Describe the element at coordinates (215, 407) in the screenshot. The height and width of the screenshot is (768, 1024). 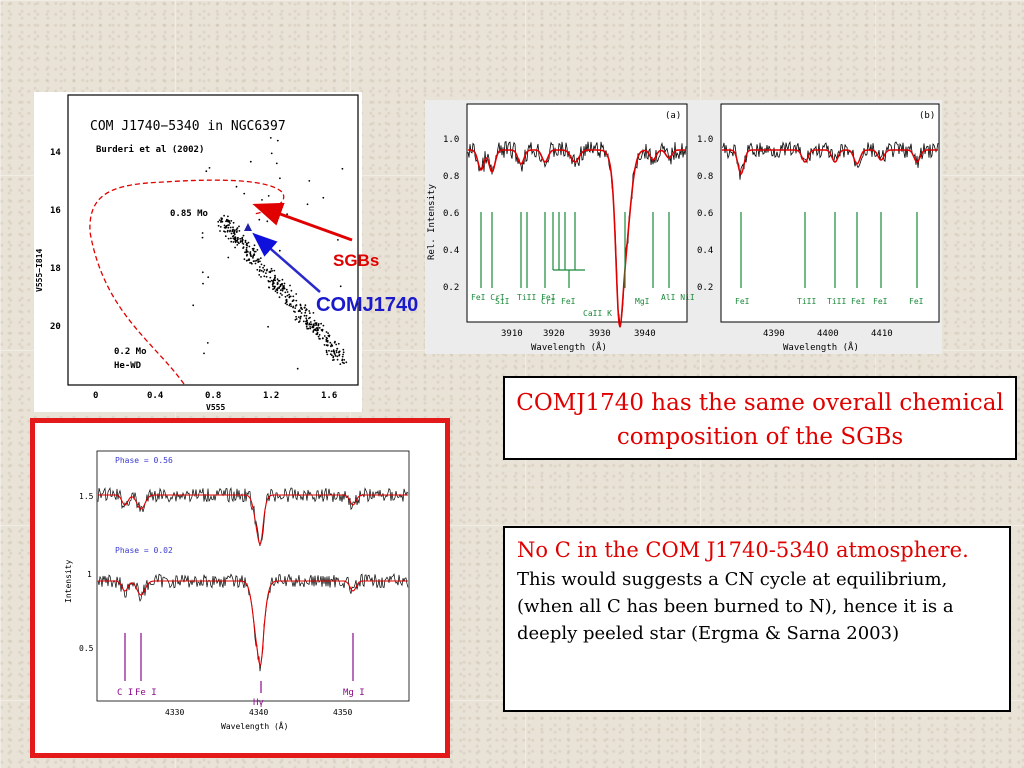
I see `cmd-xlabel: V555` at that location.